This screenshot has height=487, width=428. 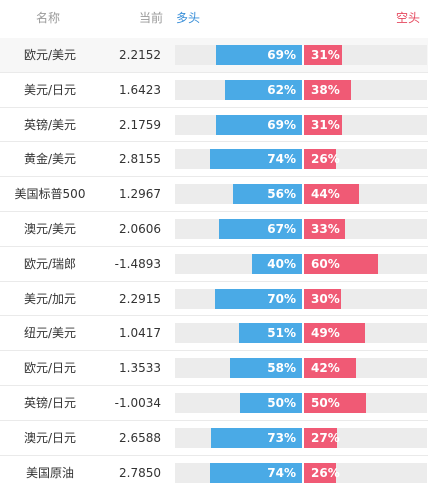 I want to click on instrument-name: 美元/日元, so click(x=50, y=89).